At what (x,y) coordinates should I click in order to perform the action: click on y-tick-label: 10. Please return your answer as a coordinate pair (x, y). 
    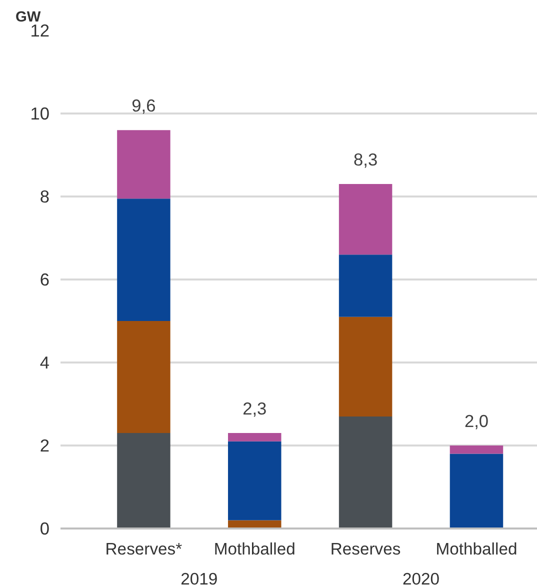
    Looking at the image, I should click on (40, 114).